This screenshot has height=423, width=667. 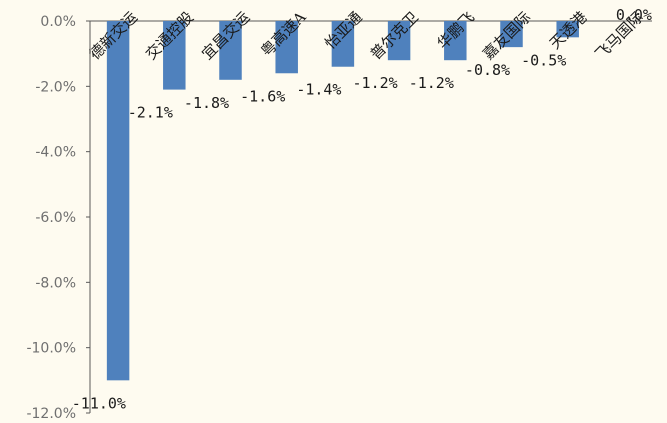 What do you see at coordinates (634, 15) in the screenshot?
I see `data-label: 0.0%` at bounding box center [634, 15].